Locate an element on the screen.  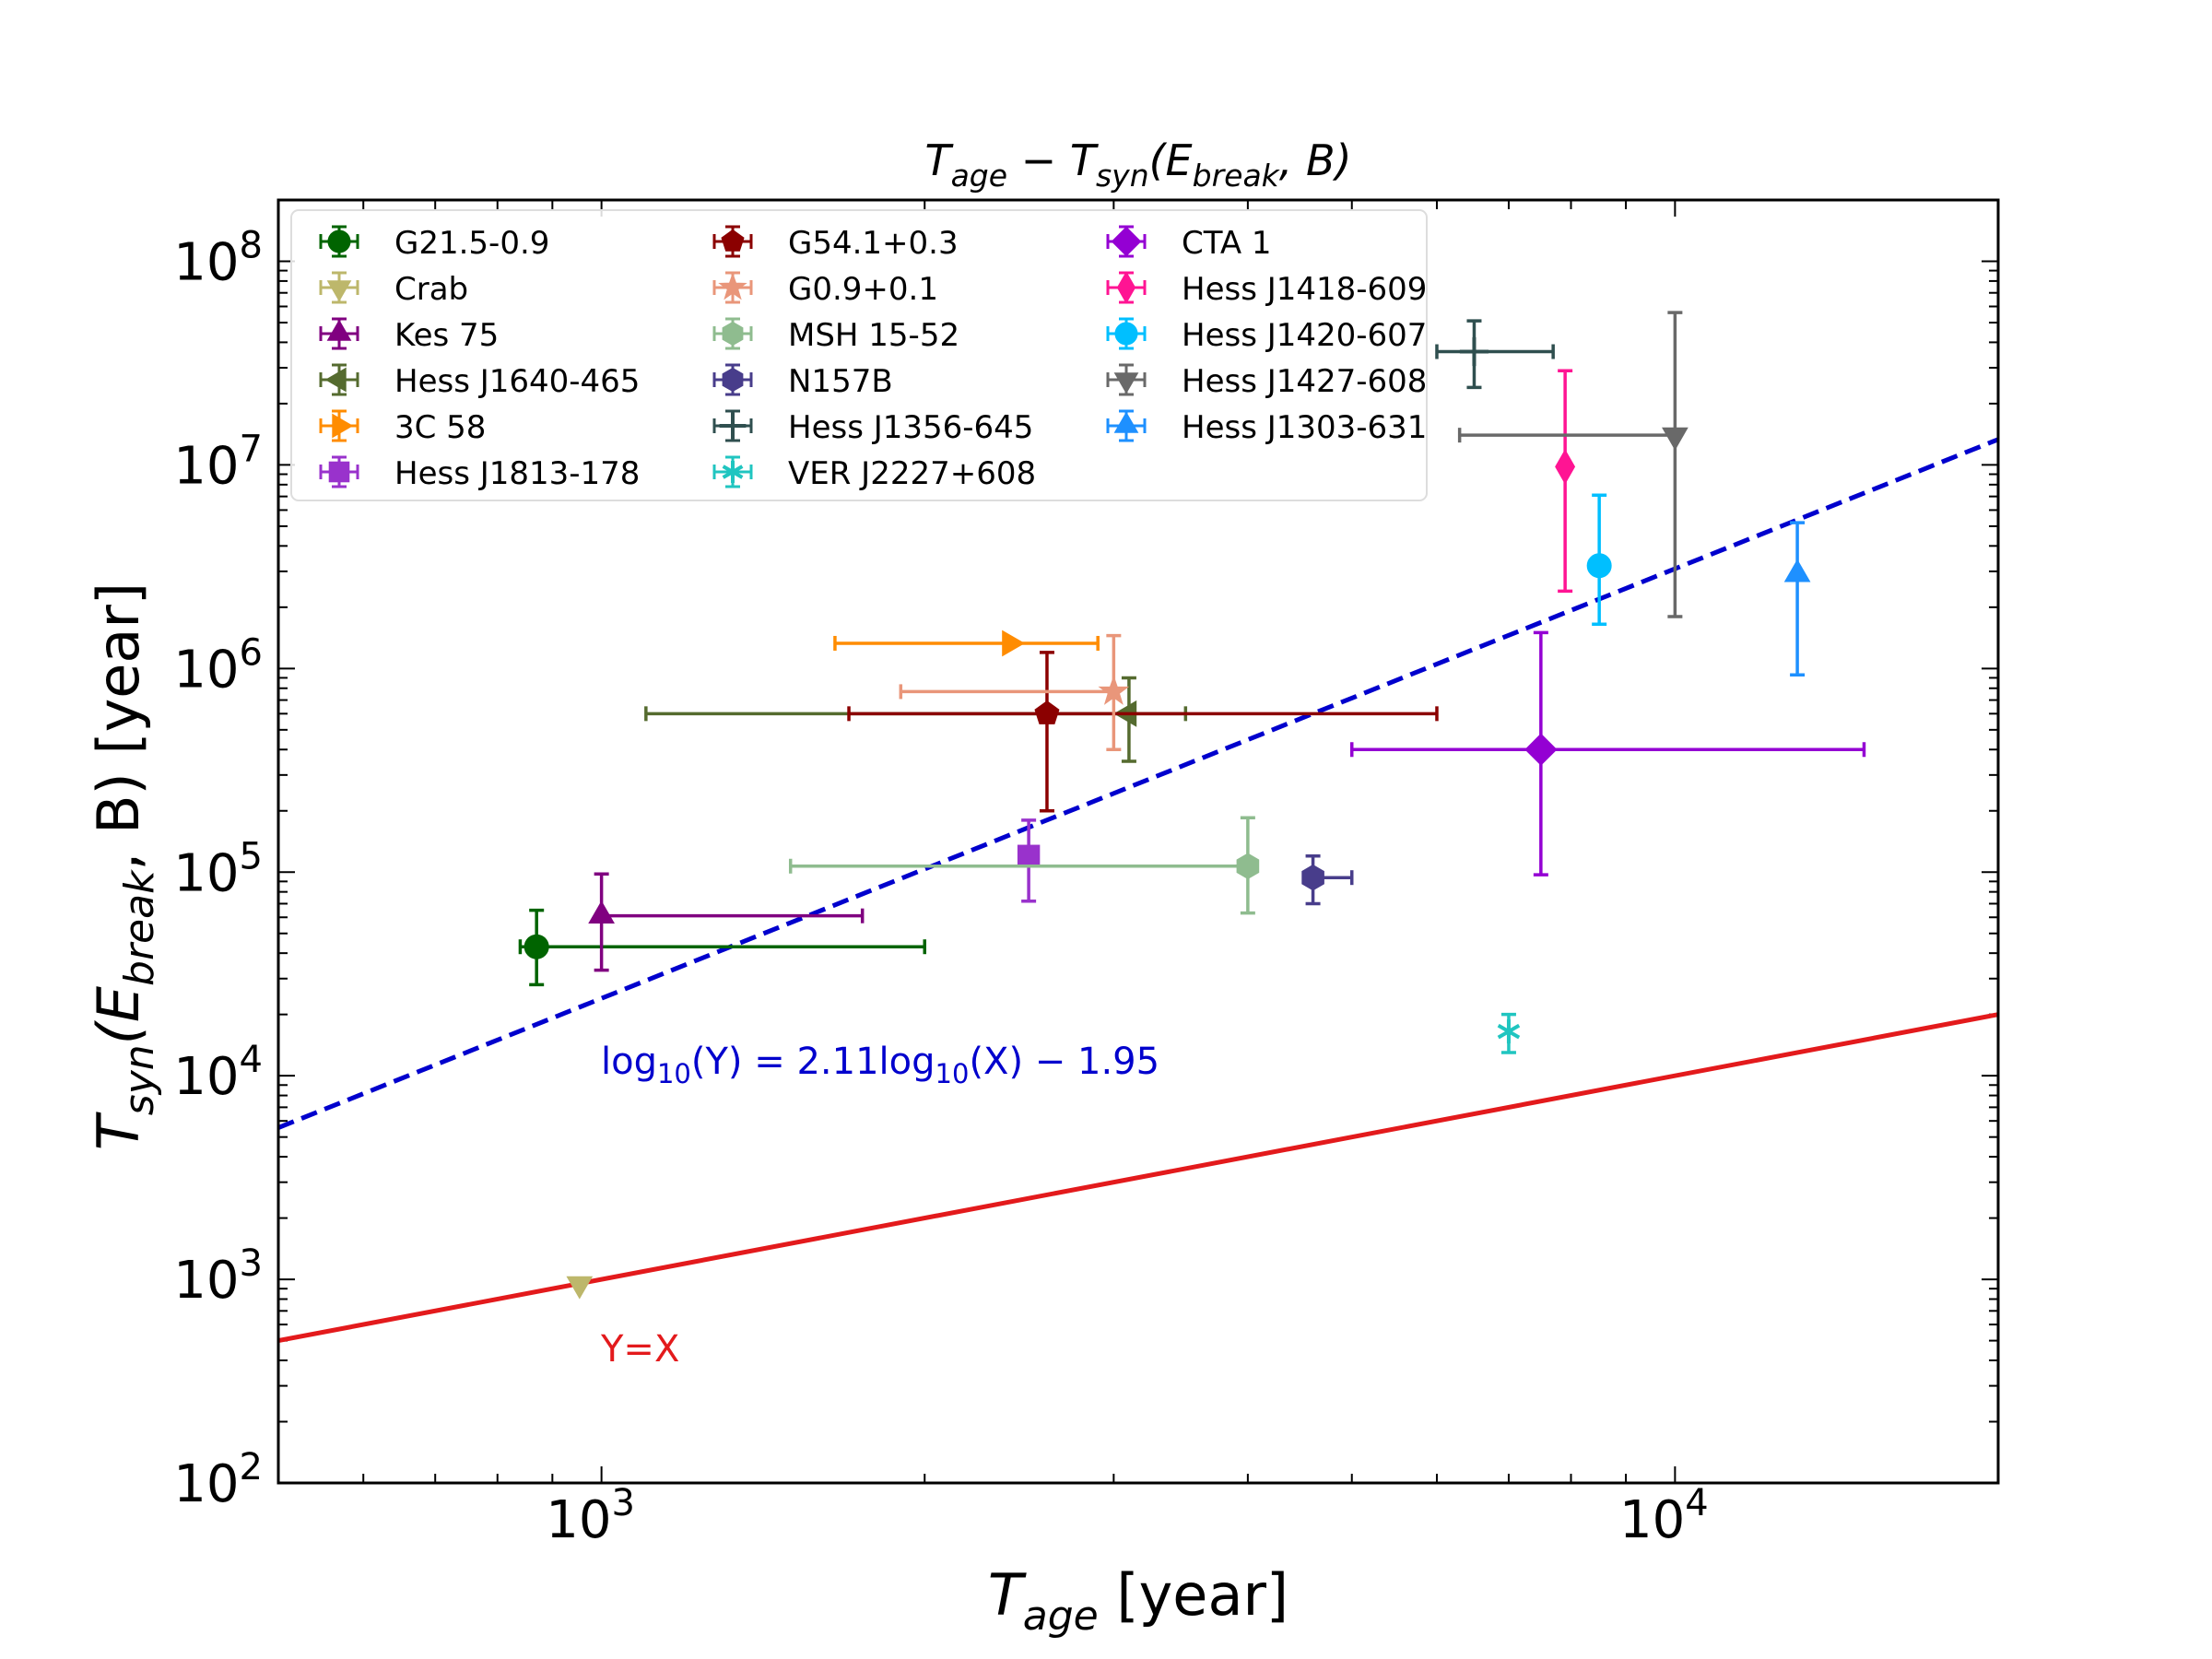
legend-entry: Hess J1813-178 is located at coordinates (479, 473).